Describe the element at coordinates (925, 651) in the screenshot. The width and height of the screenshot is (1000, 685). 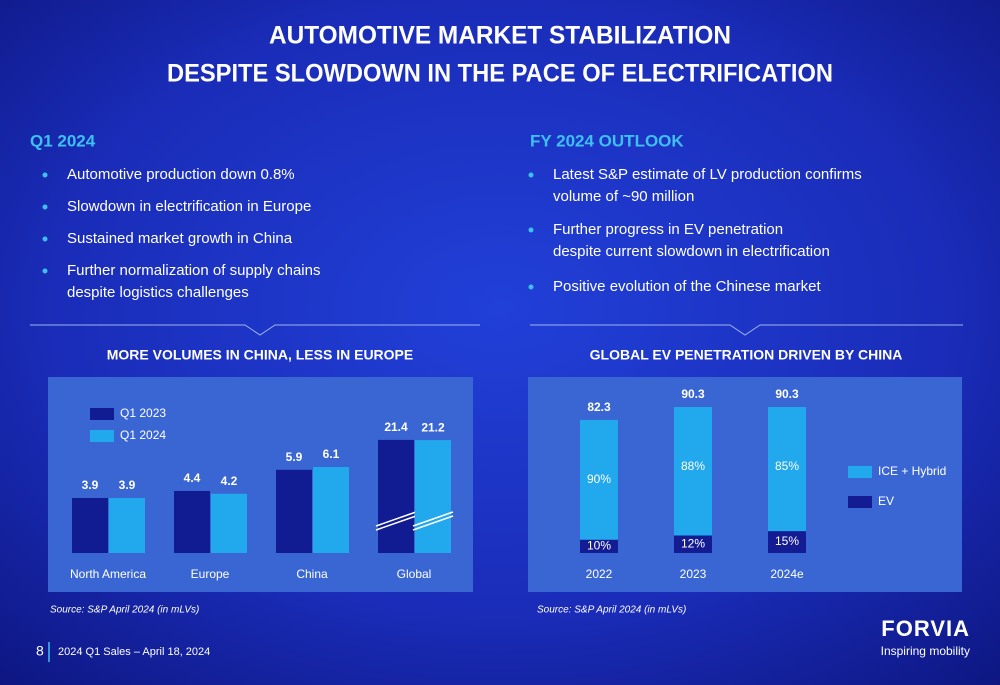
I see `tagline: Inspiring mobility` at that location.